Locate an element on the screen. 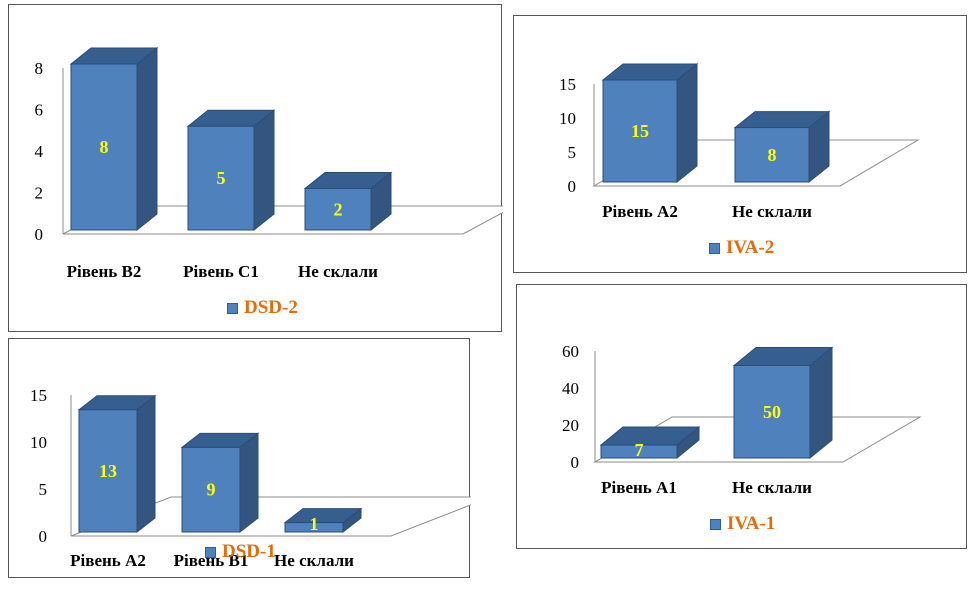  legend-label: IVA-1 is located at coordinates (751, 523).